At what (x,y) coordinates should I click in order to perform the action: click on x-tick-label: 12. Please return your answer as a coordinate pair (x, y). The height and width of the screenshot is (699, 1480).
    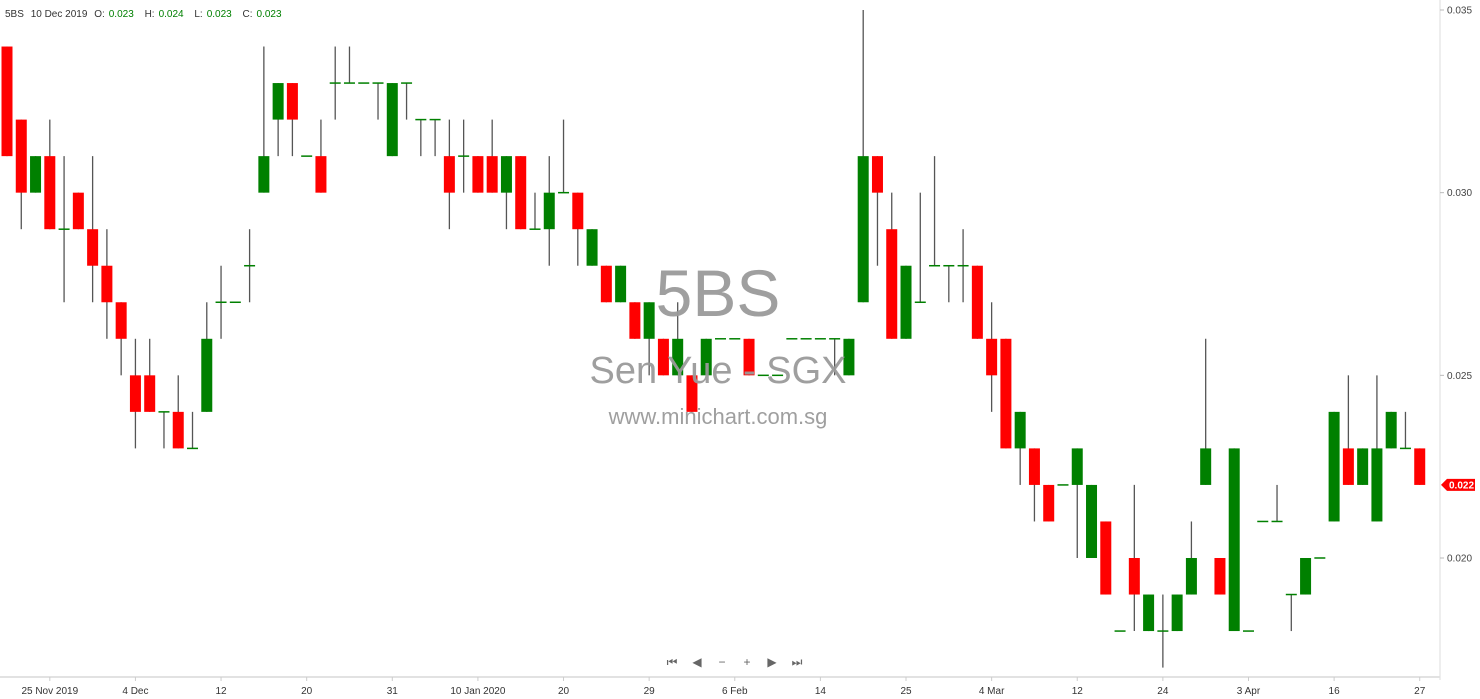
    Looking at the image, I should click on (221, 691).